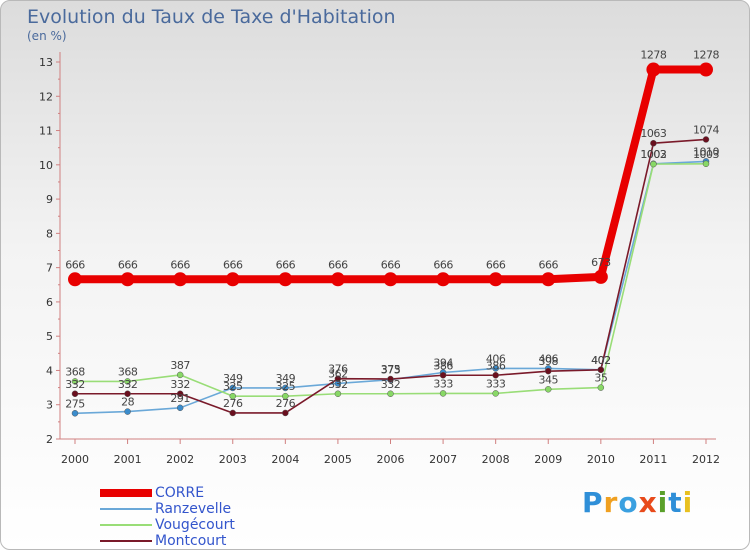 The height and width of the screenshot is (550, 750). What do you see at coordinates (391, 459) in the screenshot?
I see `x-tick-label: 2006` at bounding box center [391, 459].